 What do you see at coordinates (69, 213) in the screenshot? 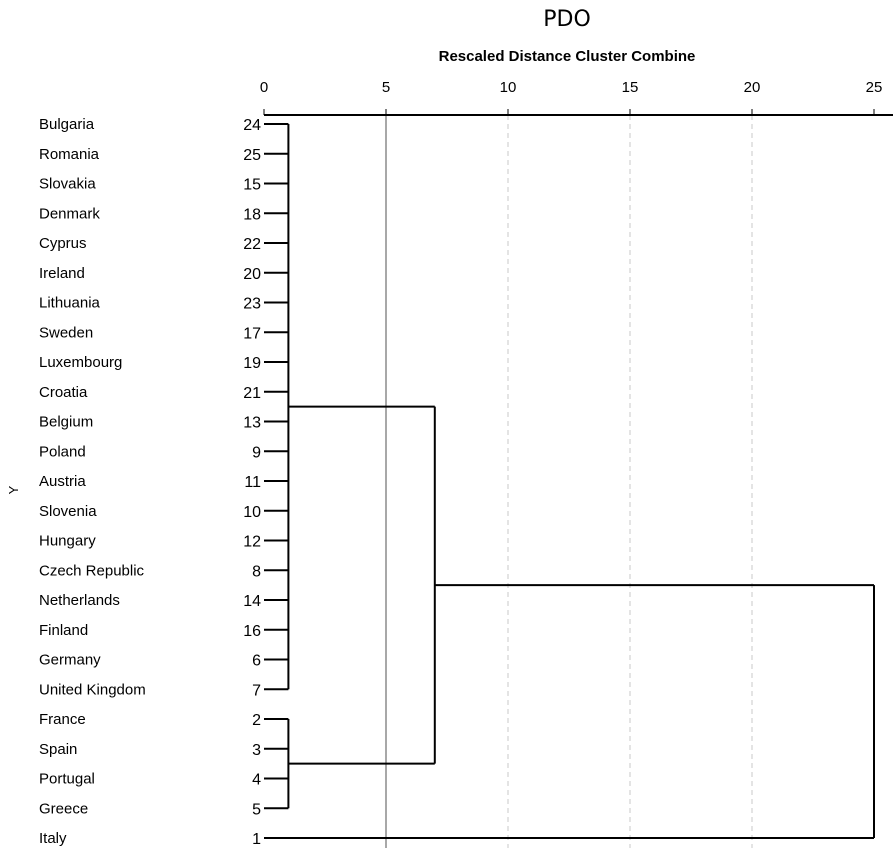
I see `leaf-label: Denmark` at bounding box center [69, 213].